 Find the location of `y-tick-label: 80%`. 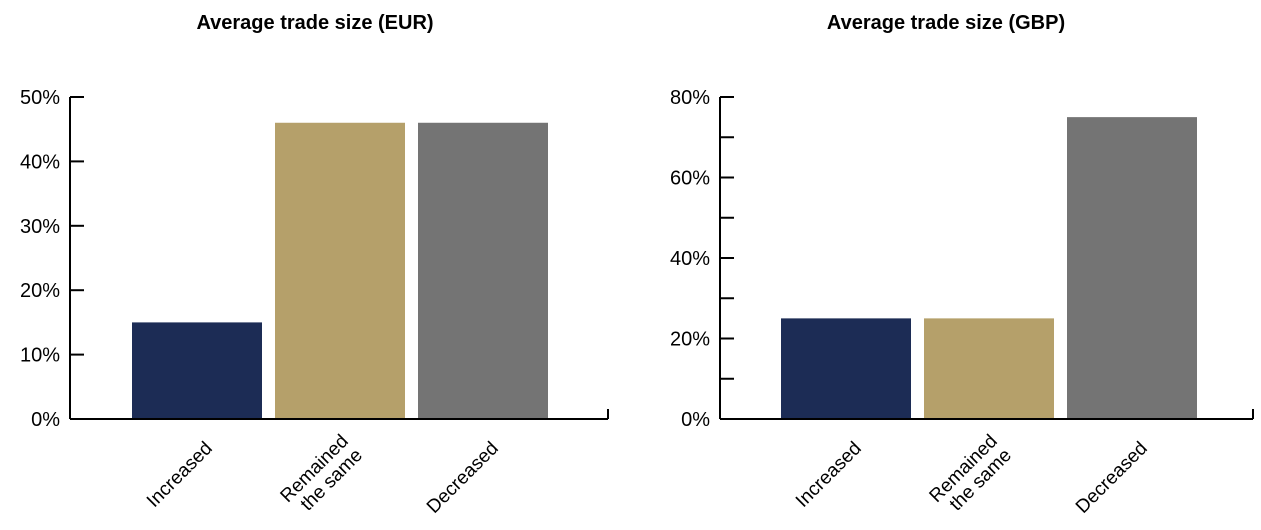

y-tick-label: 80% is located at coordinates (690, 98).